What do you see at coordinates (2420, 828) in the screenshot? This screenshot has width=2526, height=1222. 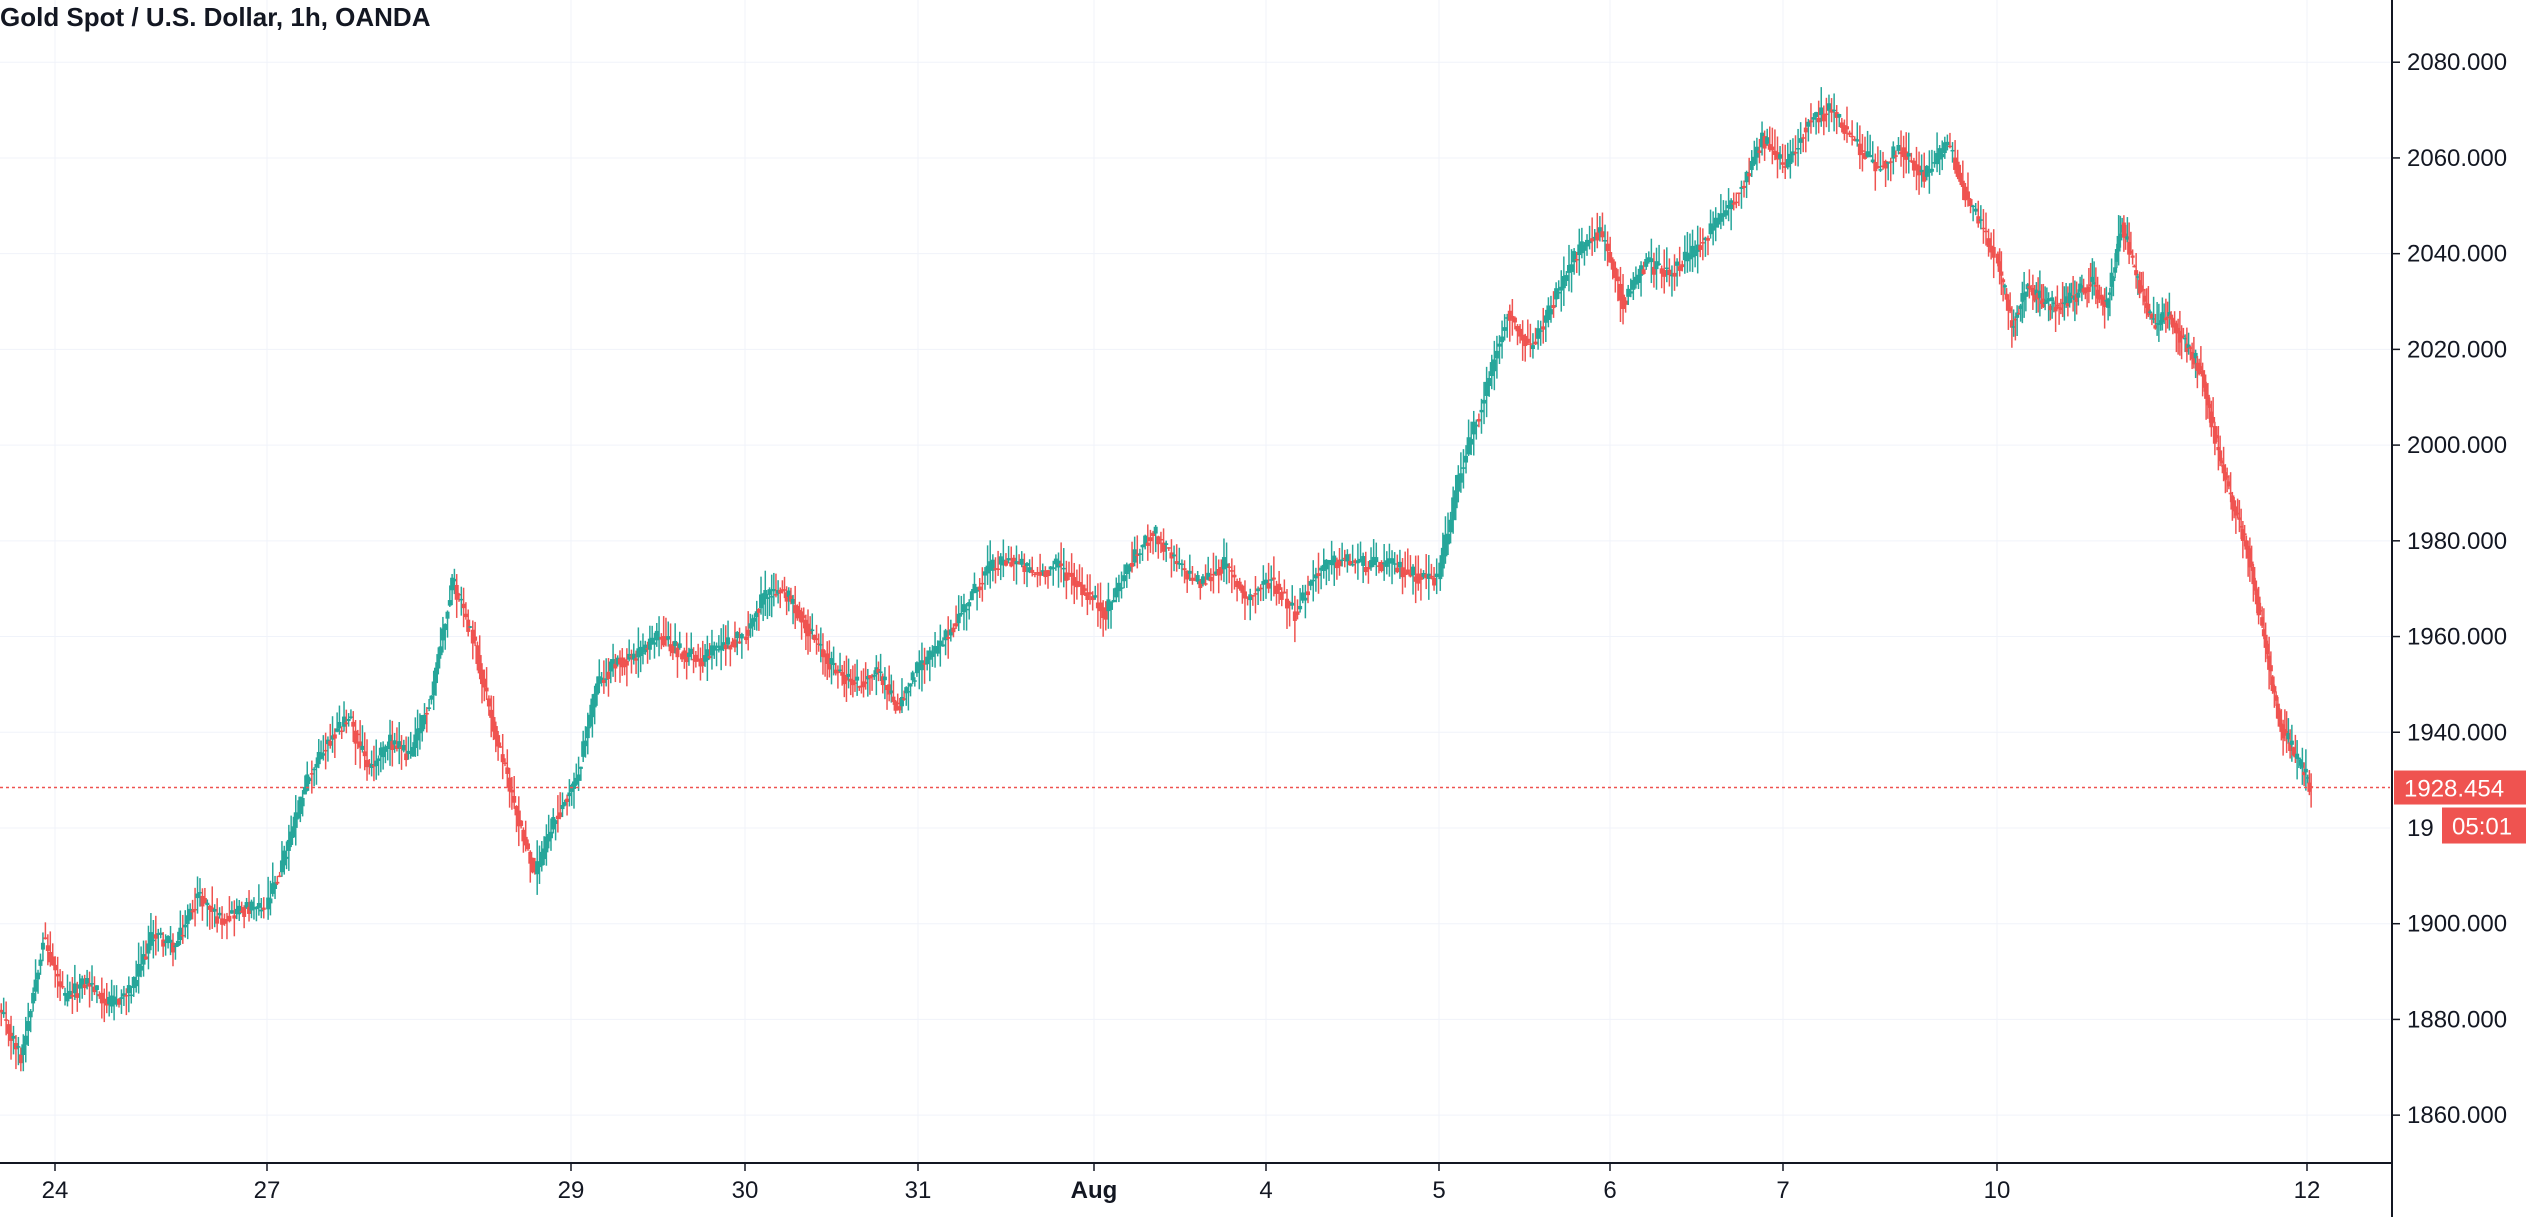 I see `y-tick-label-partial: 19` at bounding box center [2420, 828].